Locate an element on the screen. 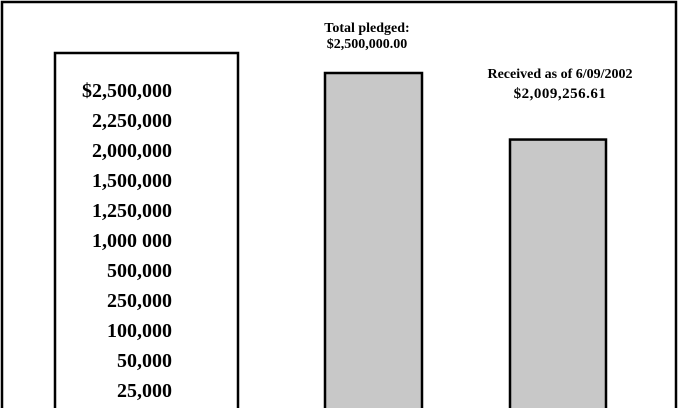 Image resolution: width=678 pixels, height=408 pixels. scale-label: 1,500,000 is located at coordinates (132, 181).